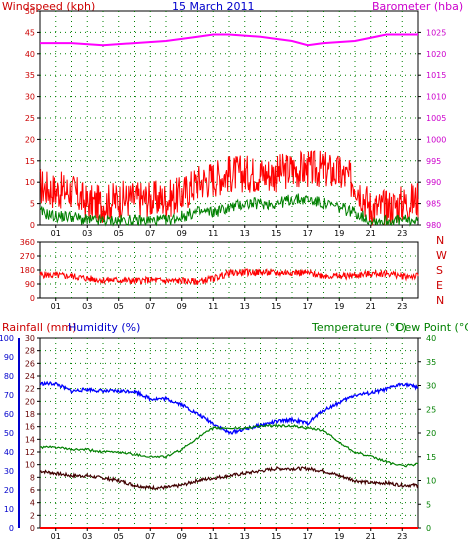  I want to click on compass-label: S, so click(439, 270).